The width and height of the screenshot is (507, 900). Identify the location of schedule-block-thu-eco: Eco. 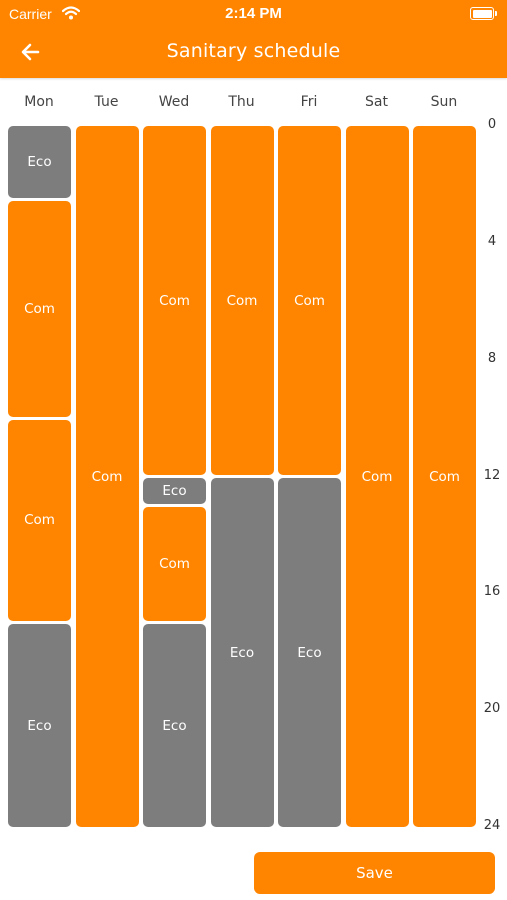
(242, 652).